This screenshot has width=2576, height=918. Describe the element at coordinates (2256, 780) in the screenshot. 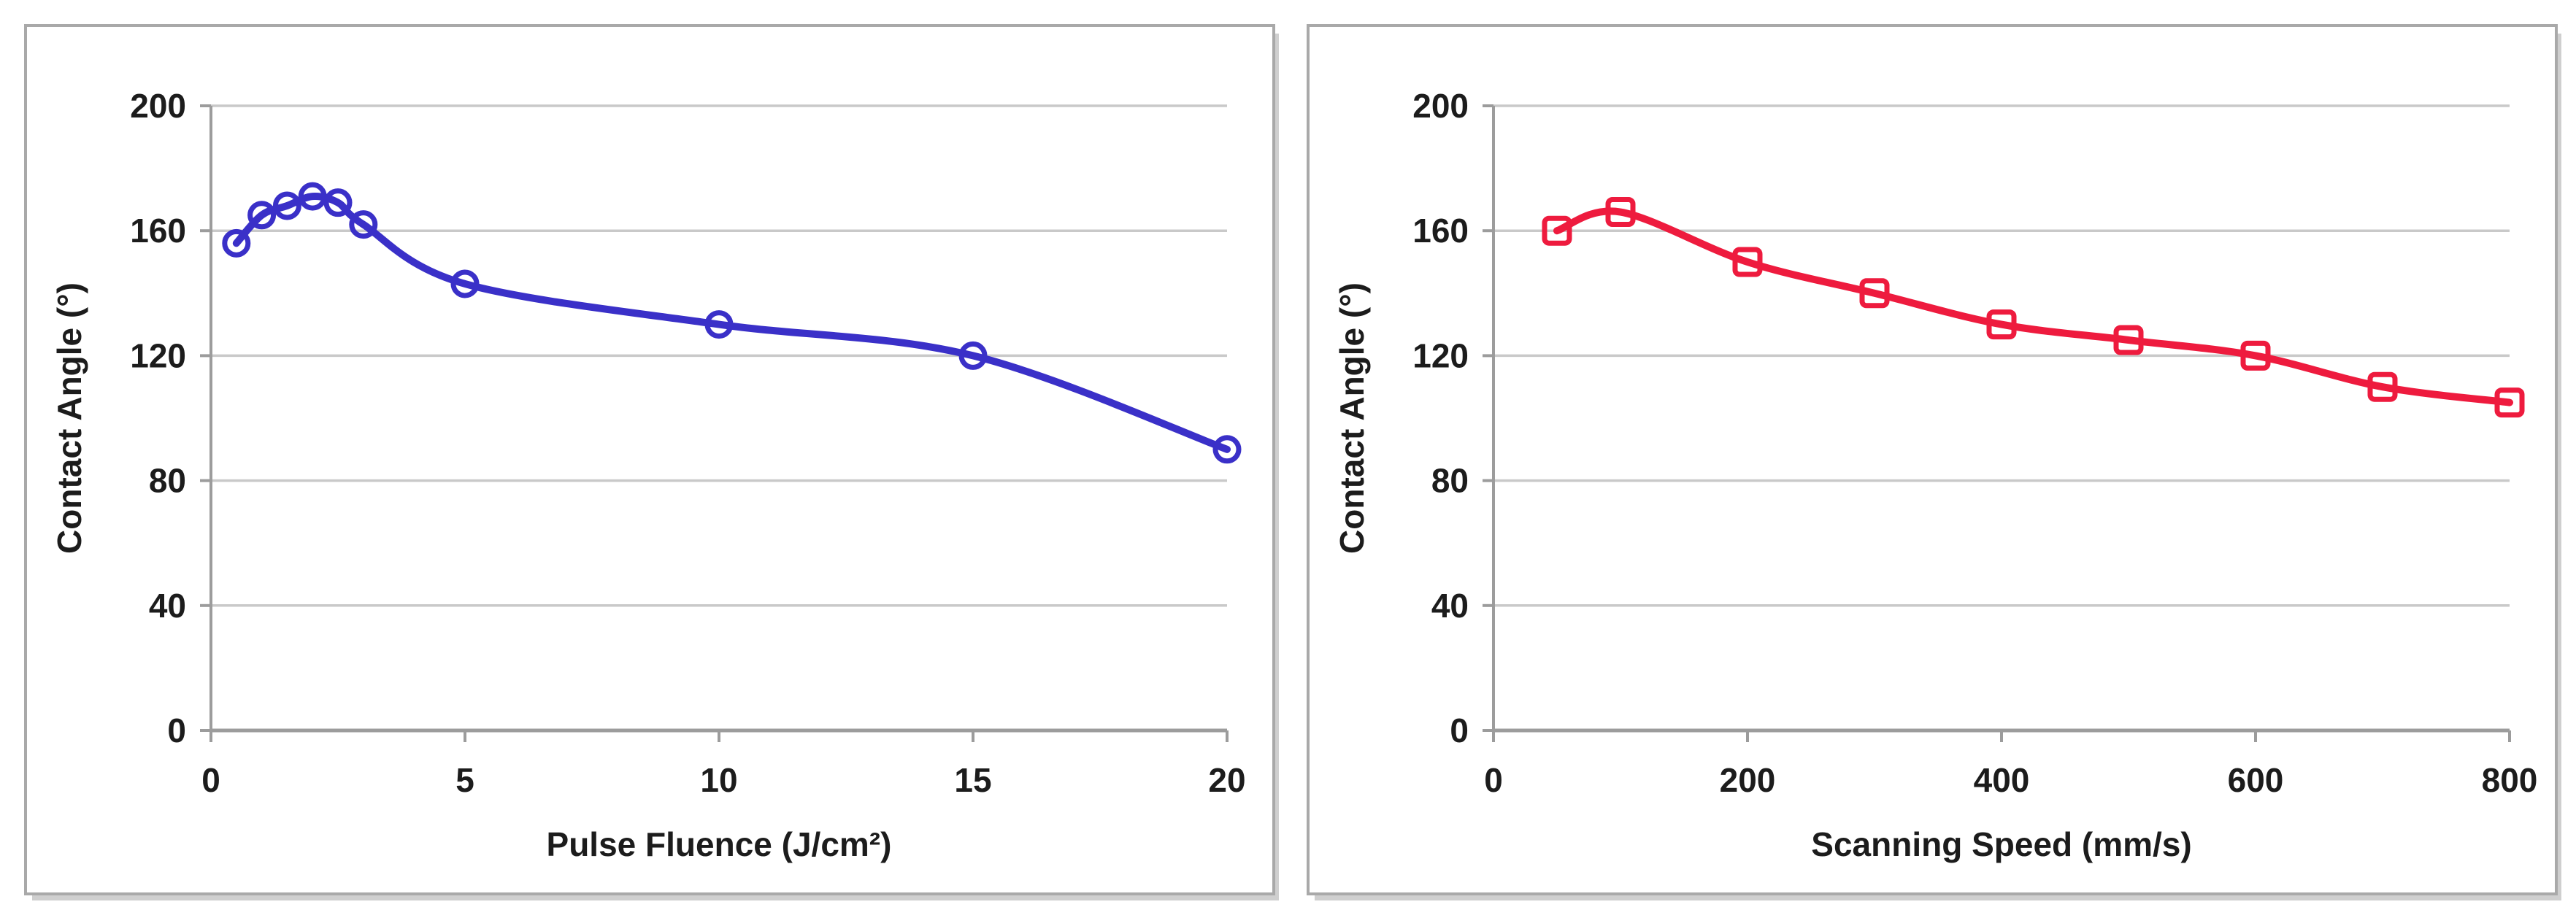

I see `x-tick-label: 600` at that location.